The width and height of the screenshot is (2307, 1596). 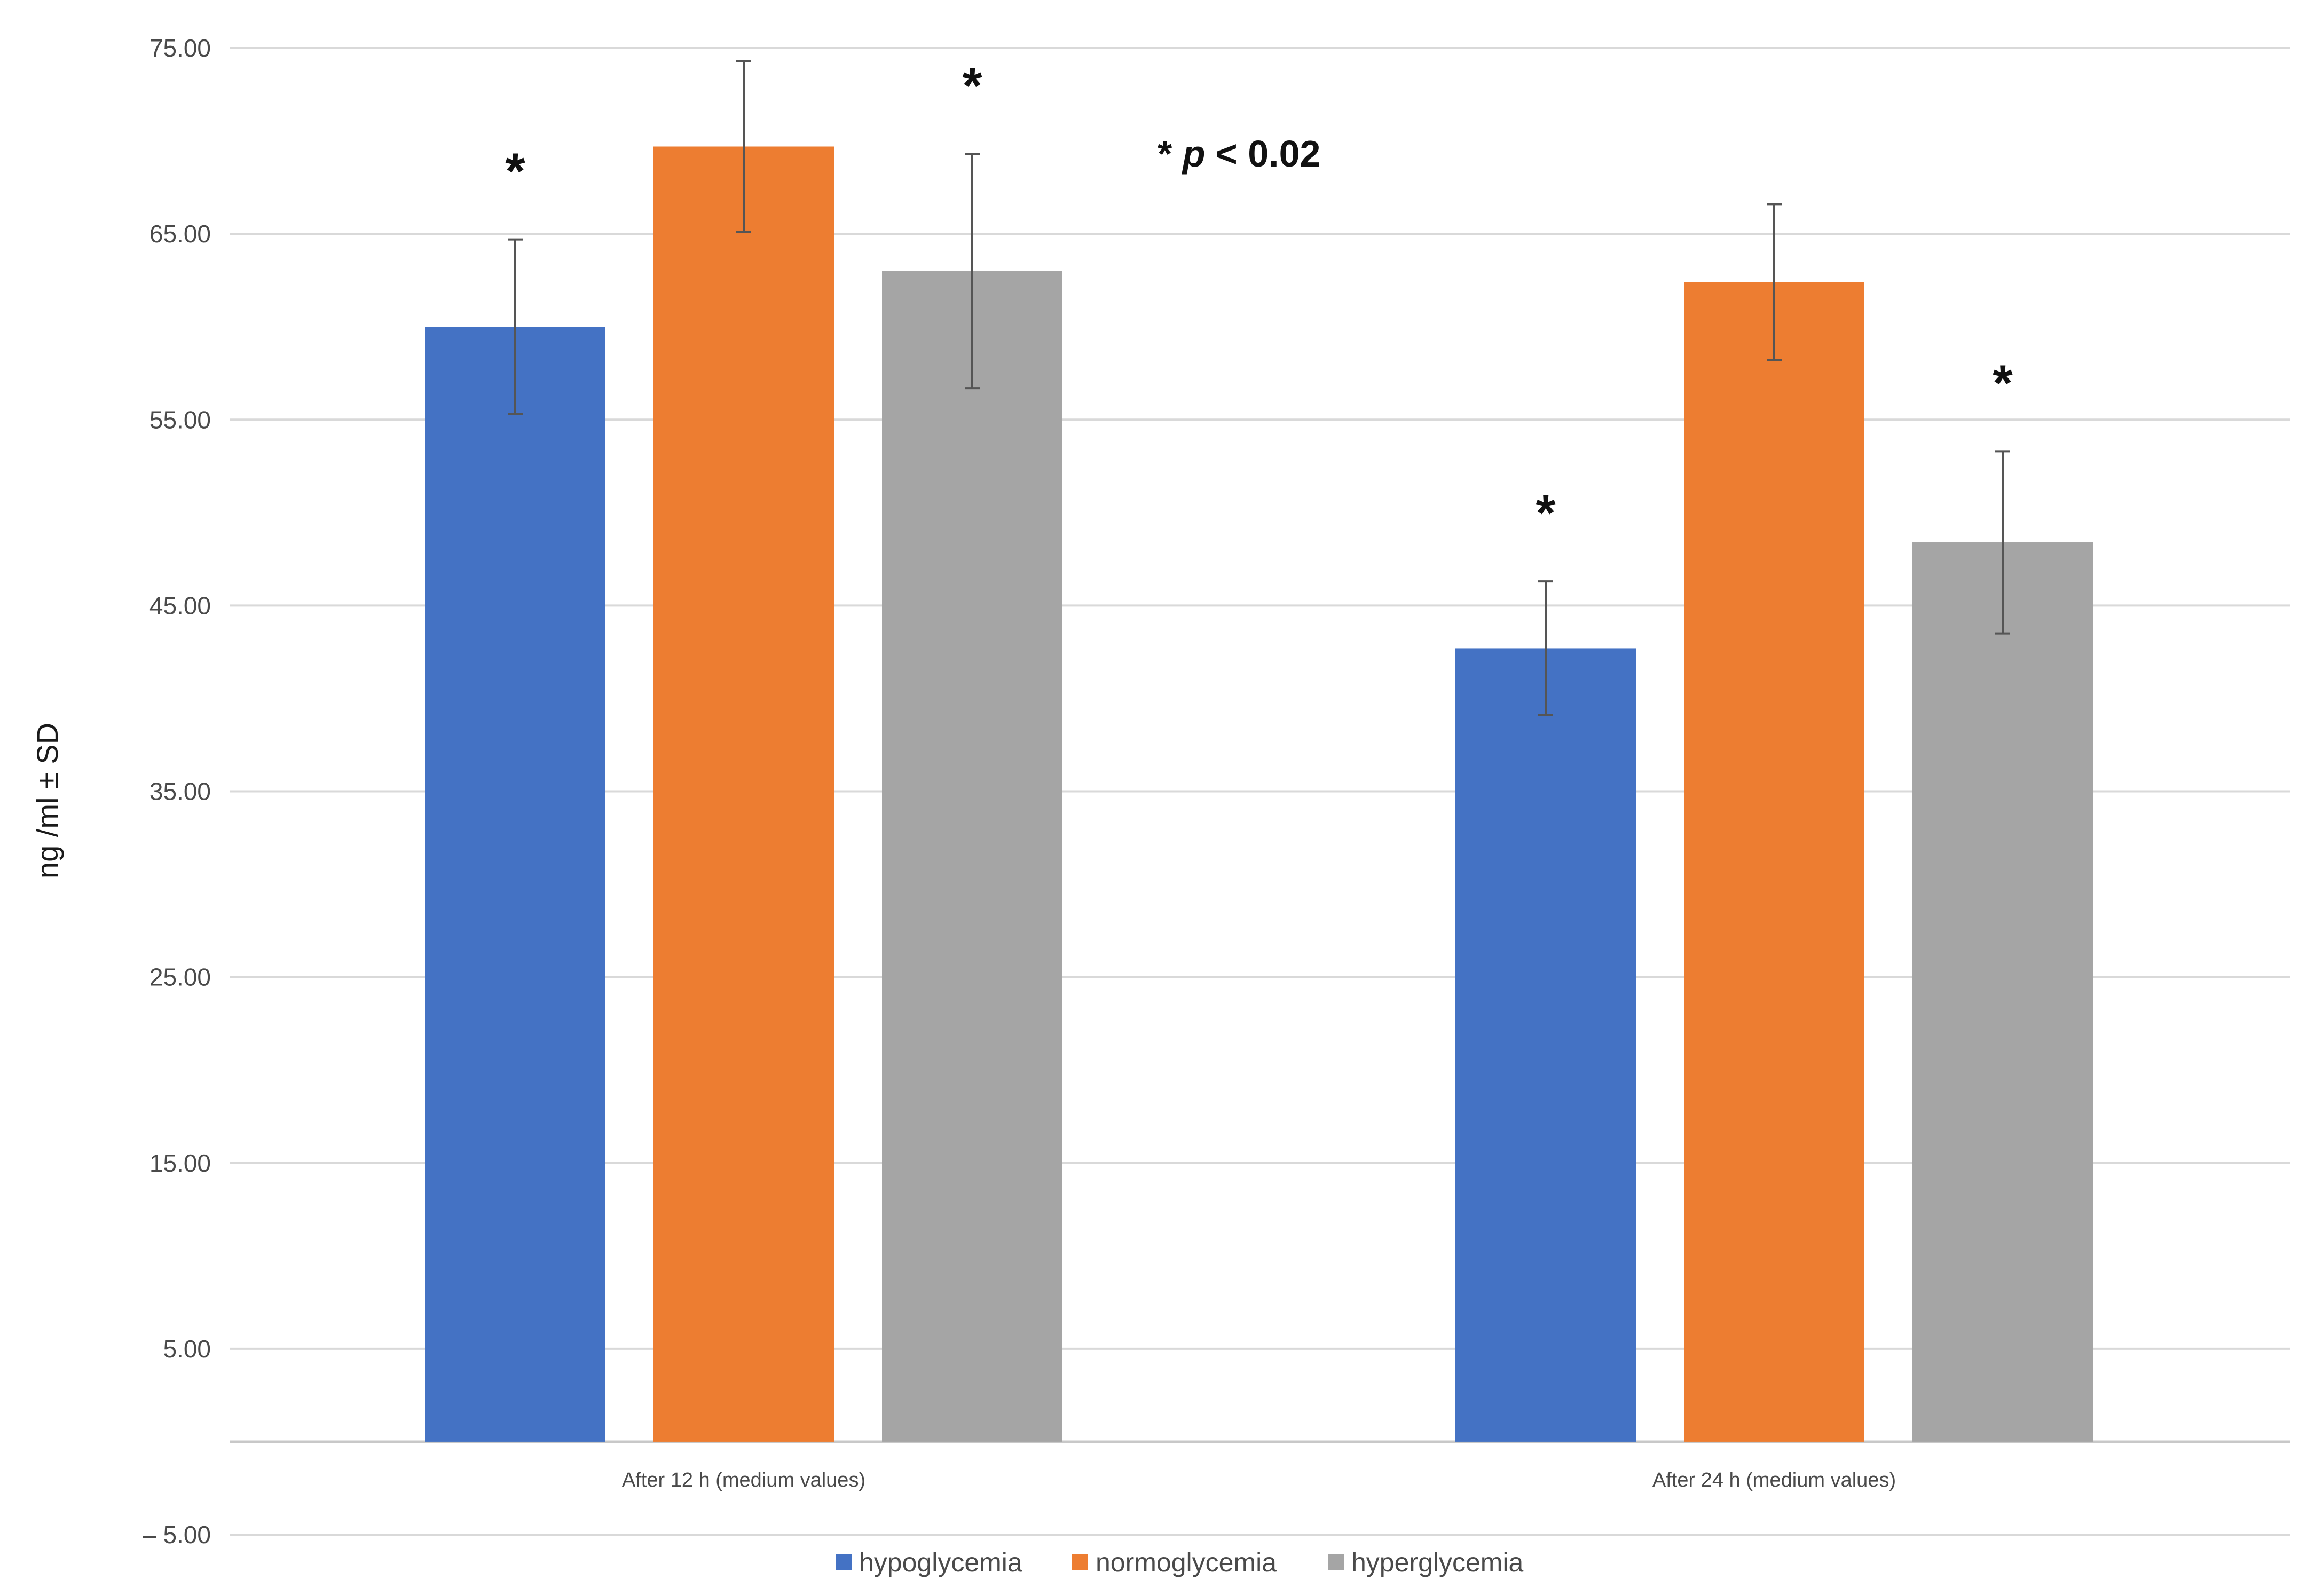 I want to click on y-tick-label: 15.00, so click(x=180, y=1163).